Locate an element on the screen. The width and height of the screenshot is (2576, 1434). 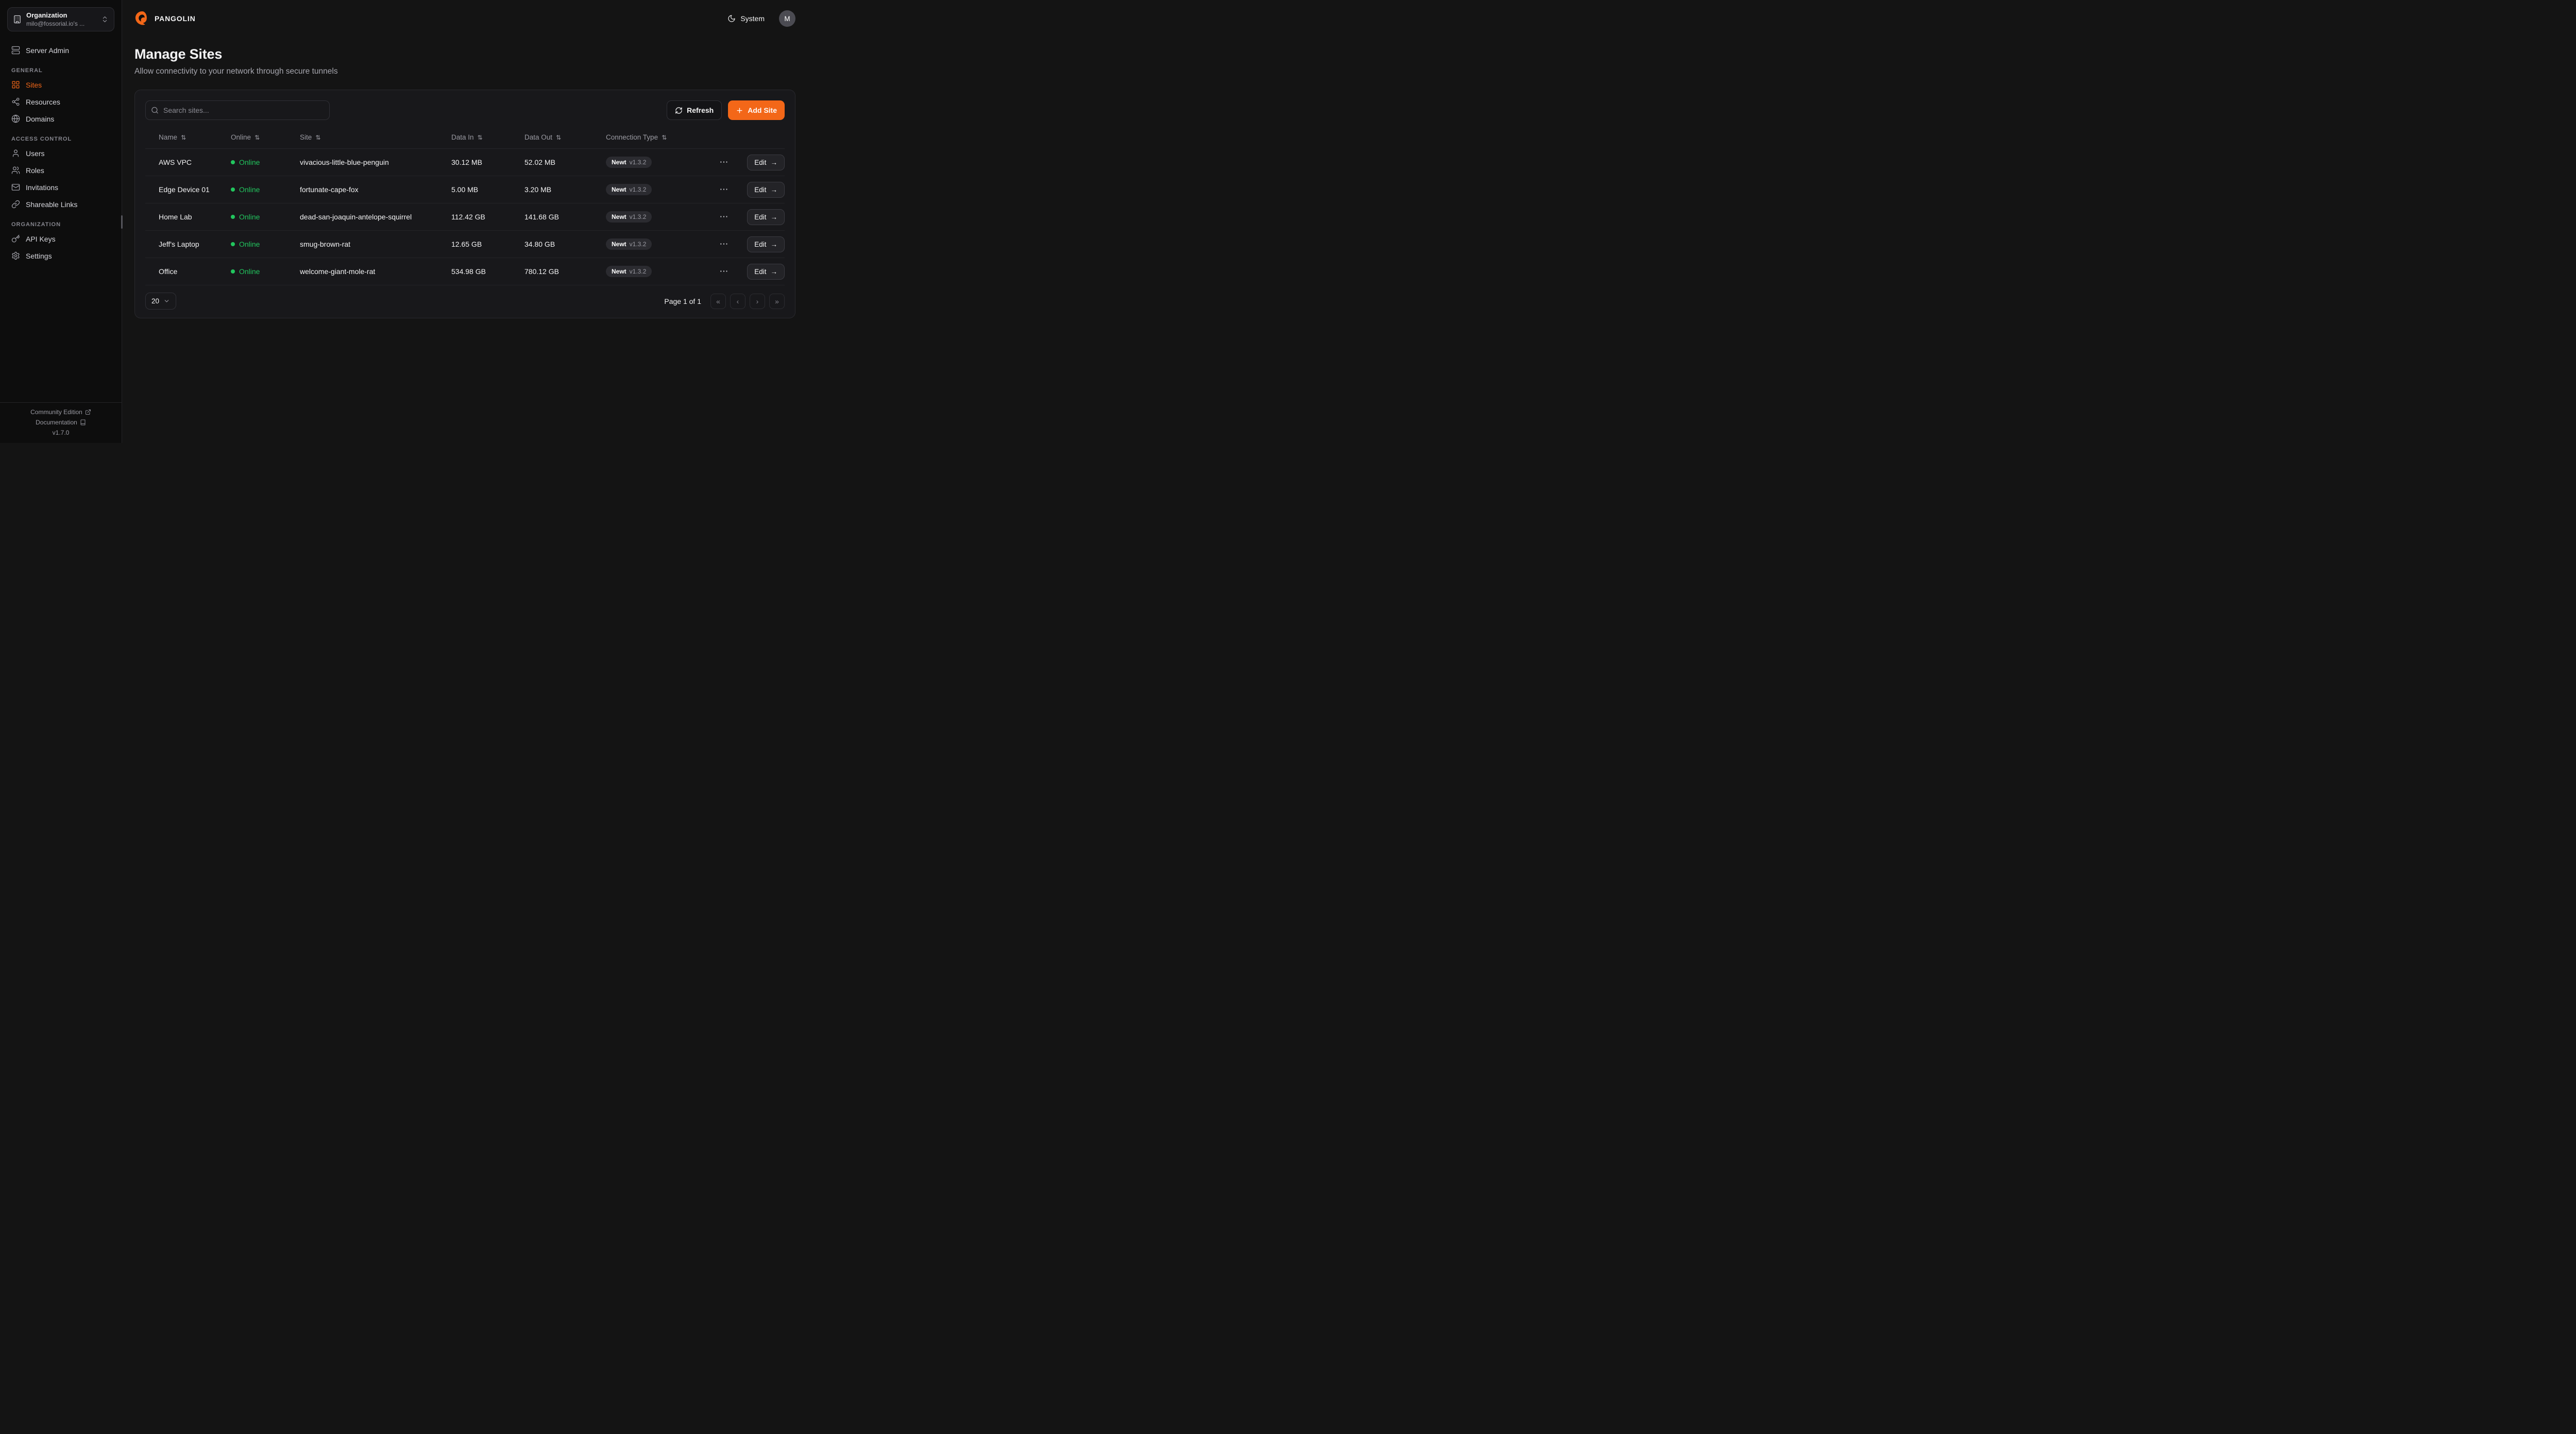
documentation-link: Documentation is located at coordinates (61, 422).